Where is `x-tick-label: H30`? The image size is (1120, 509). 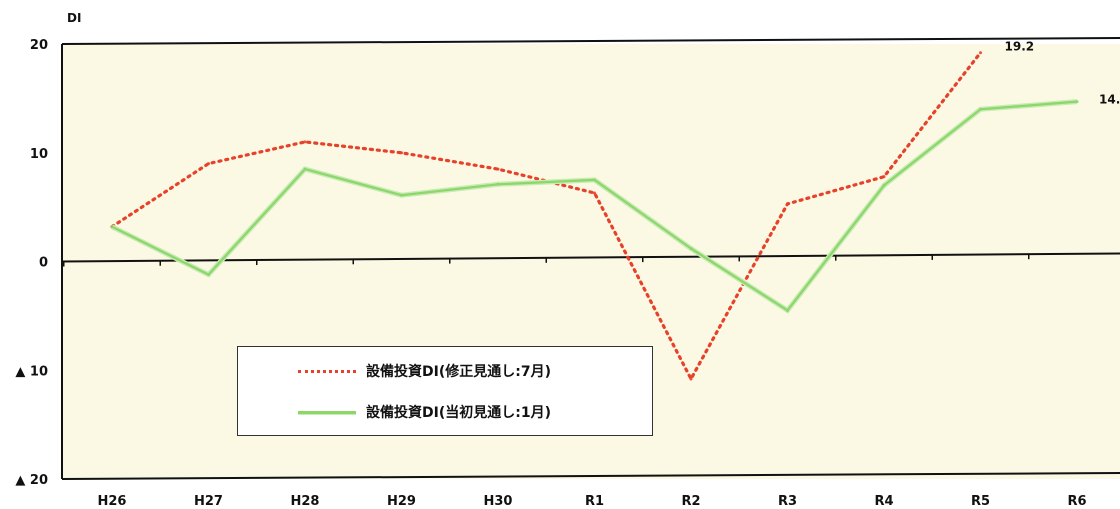
x-tick-label: H30 is located at coordinates (498, 501).